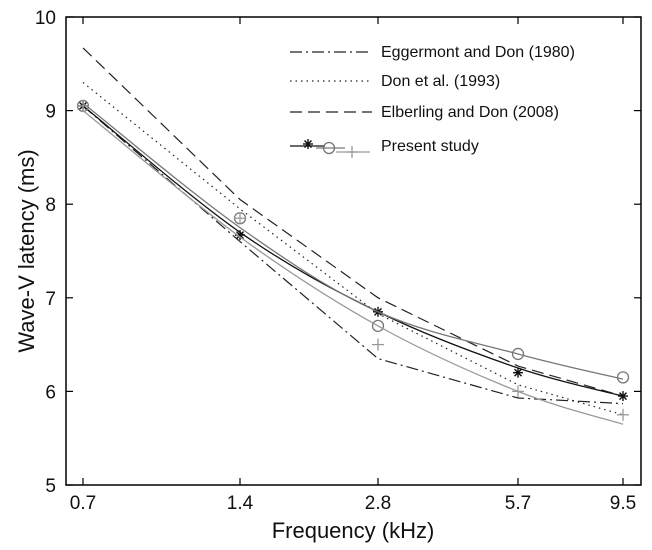 Image resolution: width=652 pixels, height=550 pixels. Describe the element at coordinates (518, 503) in the screenshot. I see `x-tick-label: 5.7` at that location.